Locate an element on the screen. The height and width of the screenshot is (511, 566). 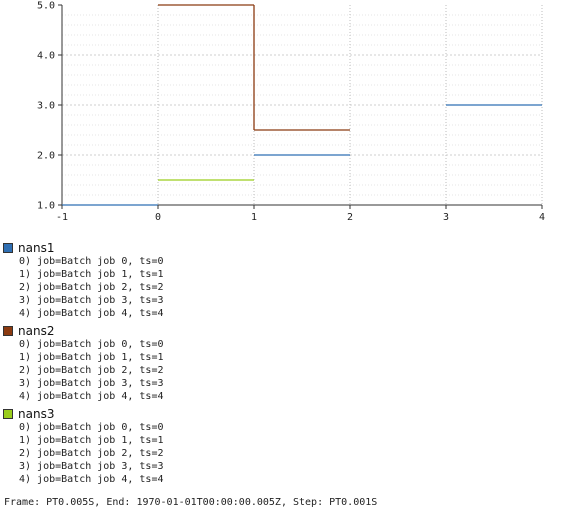
x-tick-label: 3 is located at coordinates (446, 217).